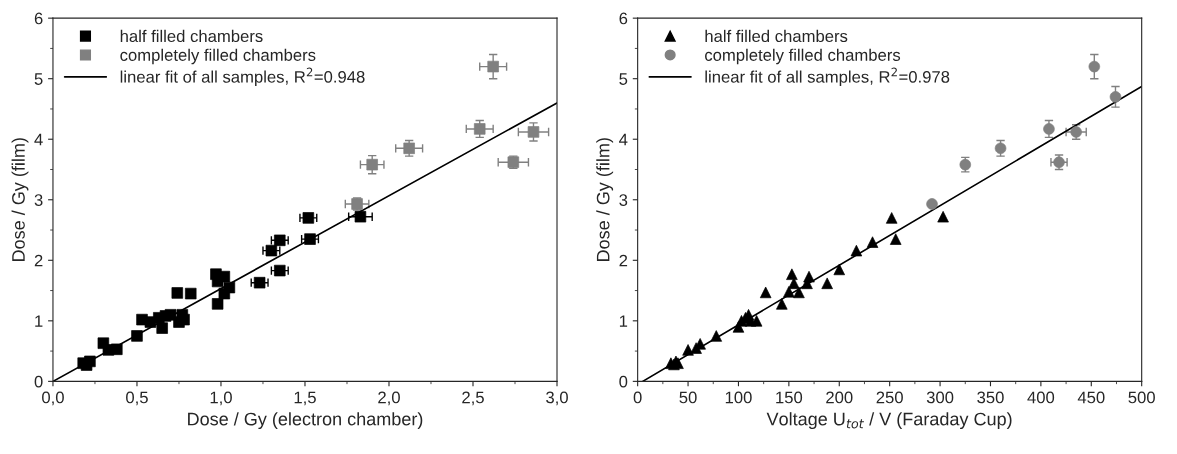 This screenshot has width=1177, height=454. I want to click on x-tick-label: 3,0, so click(557, 398).